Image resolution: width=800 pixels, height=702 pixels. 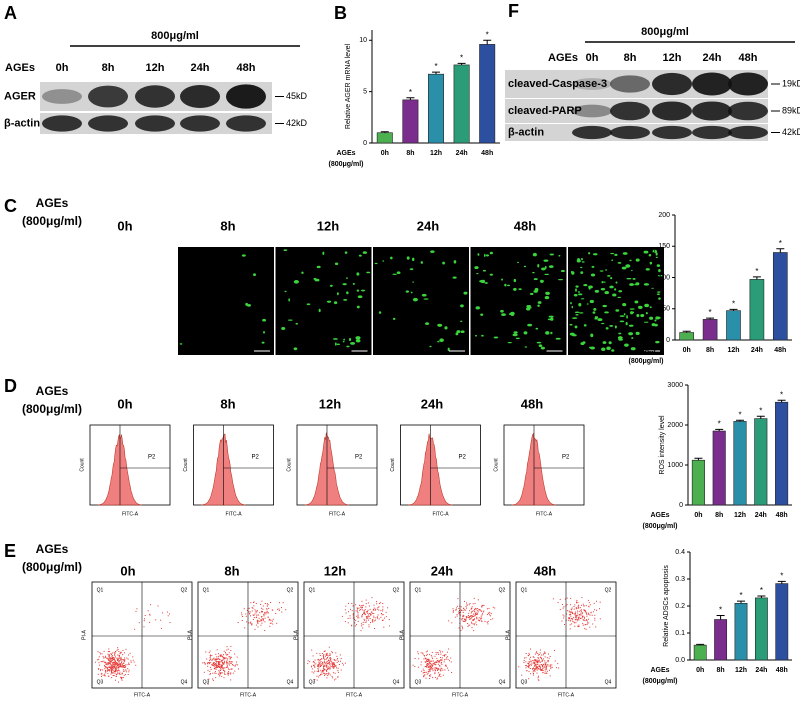 I want to click on bar, so click(x=780, y=296).